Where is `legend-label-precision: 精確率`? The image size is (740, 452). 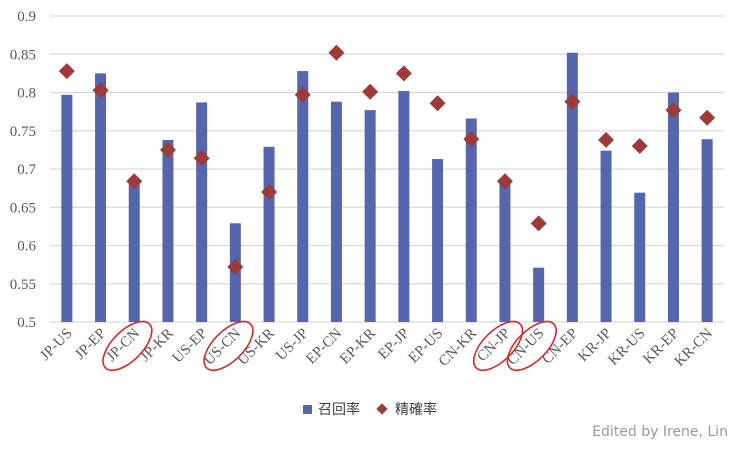
legend-label-precision: 精確率 is located at coordinates (416, 410).